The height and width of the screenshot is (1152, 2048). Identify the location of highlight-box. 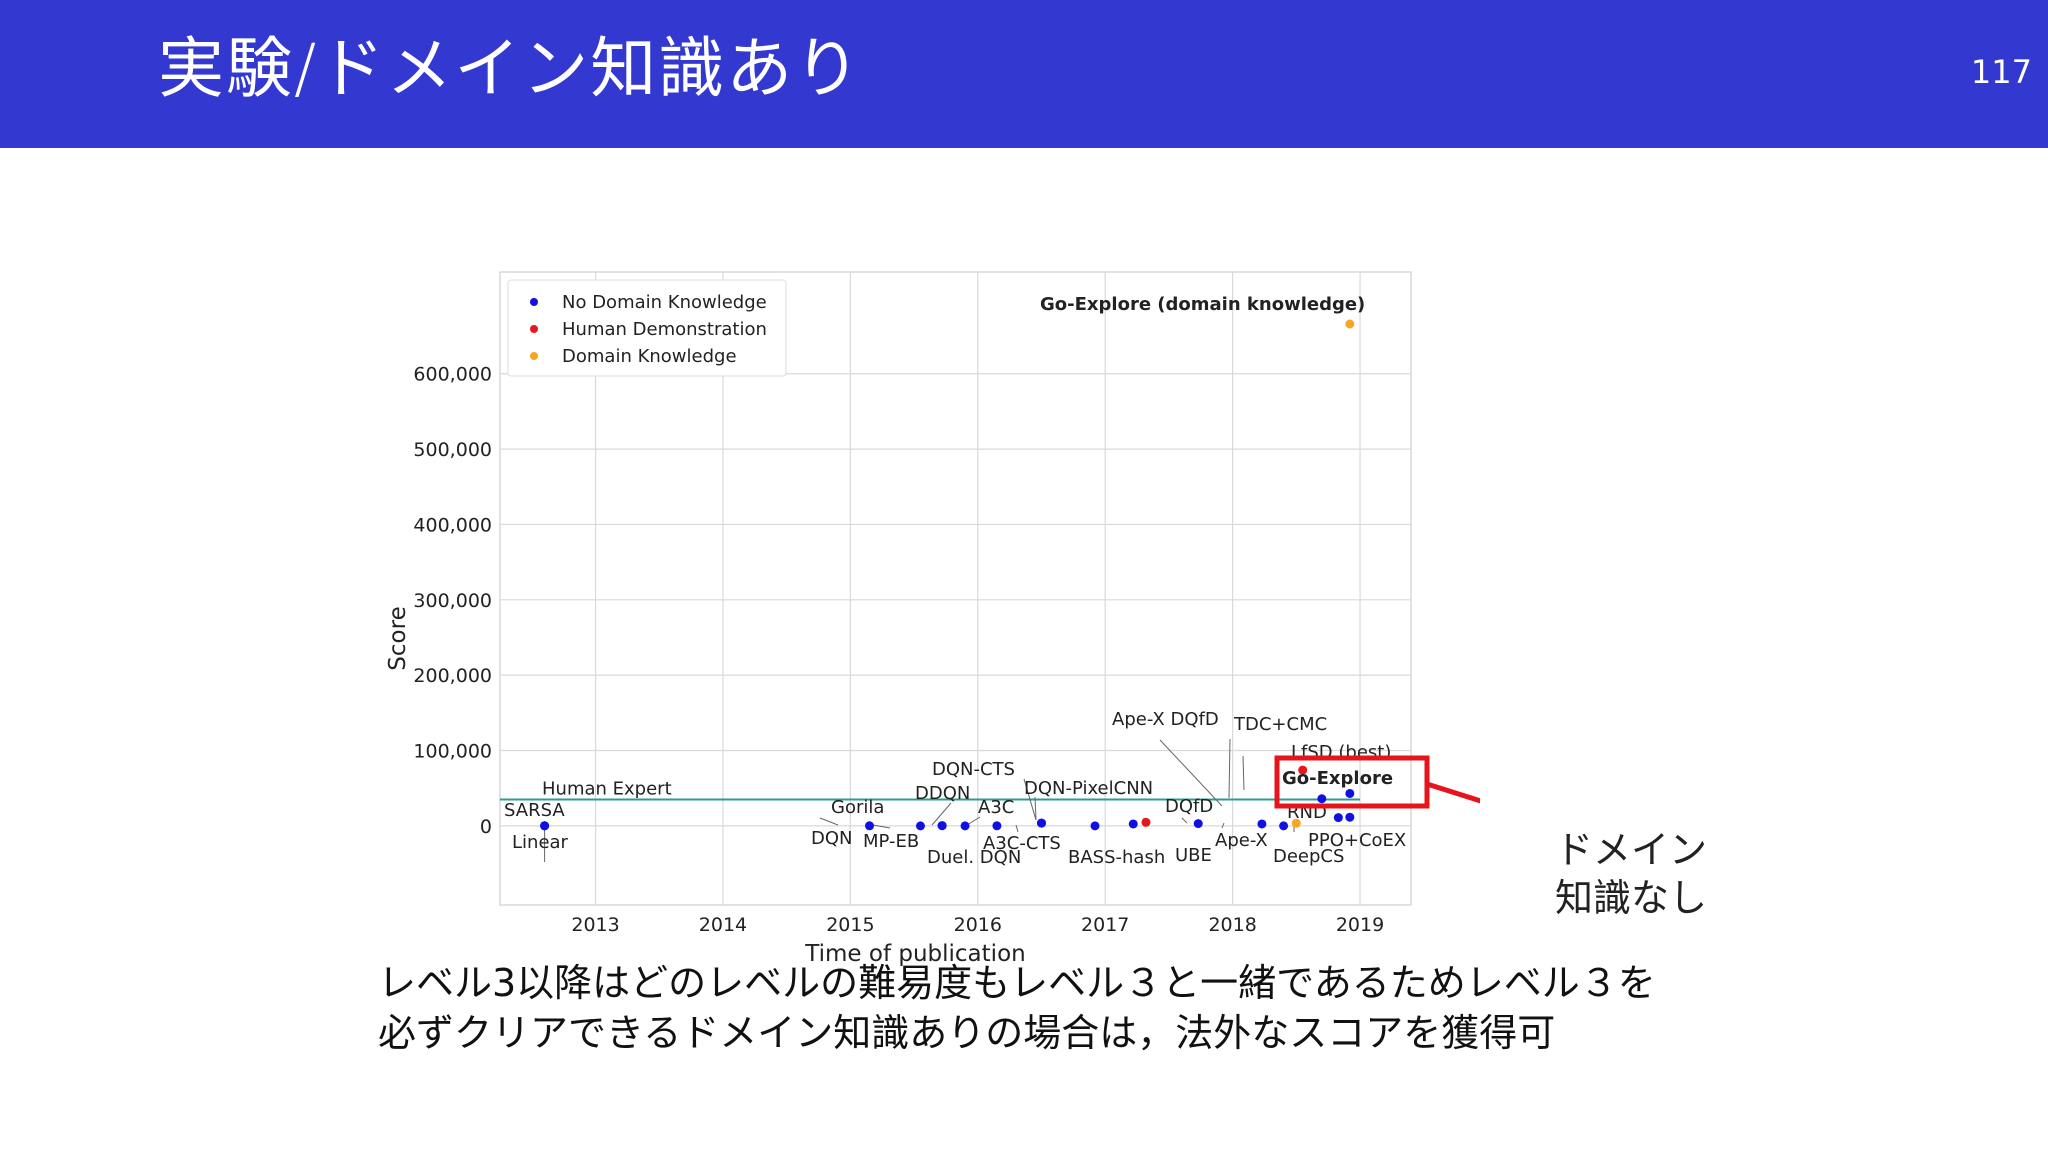
(1352, 782).